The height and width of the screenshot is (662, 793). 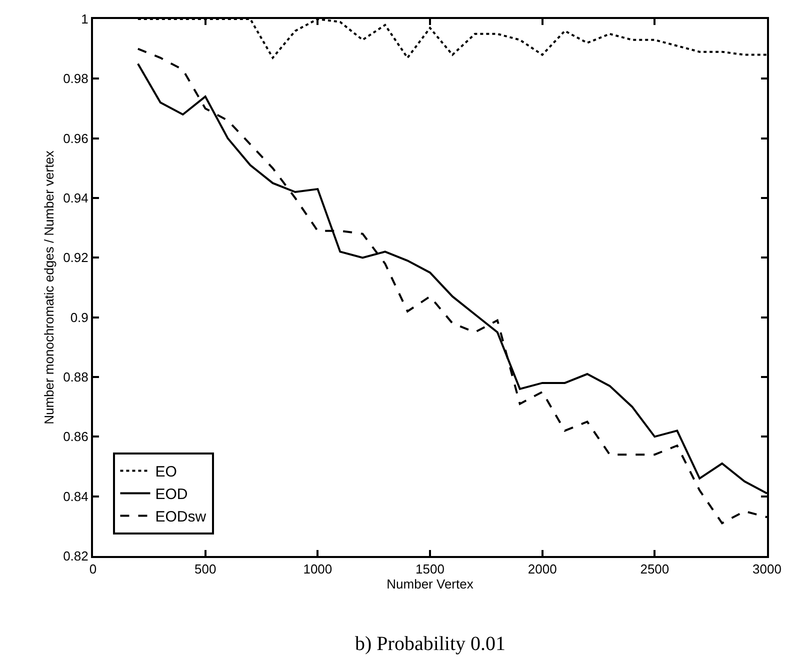 What do you see at coordinates (317, 569) in the screenshot?
I see `x-tick-label: 1000` at bounding box center [317, 569].